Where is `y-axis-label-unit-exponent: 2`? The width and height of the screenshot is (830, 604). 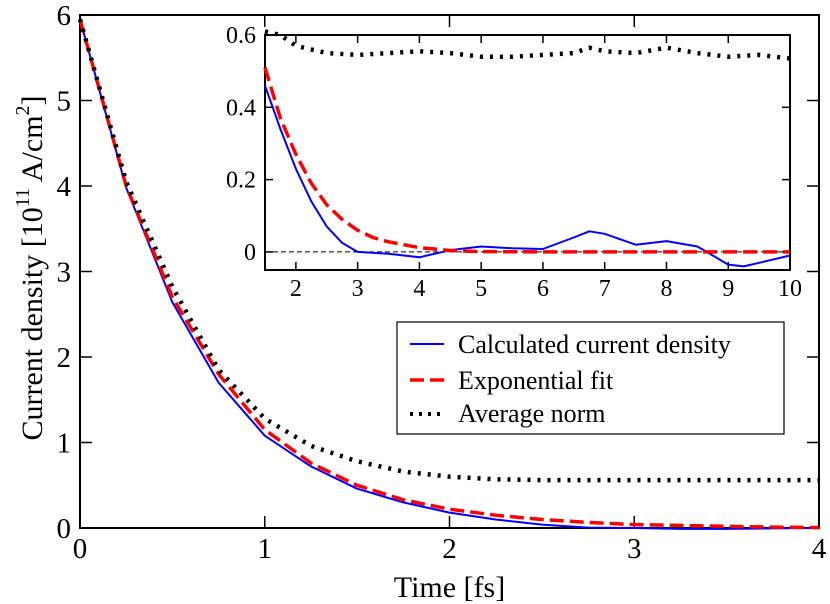 y-axis-label-unit-exponent: 2 is located at coordinates (23, 110).